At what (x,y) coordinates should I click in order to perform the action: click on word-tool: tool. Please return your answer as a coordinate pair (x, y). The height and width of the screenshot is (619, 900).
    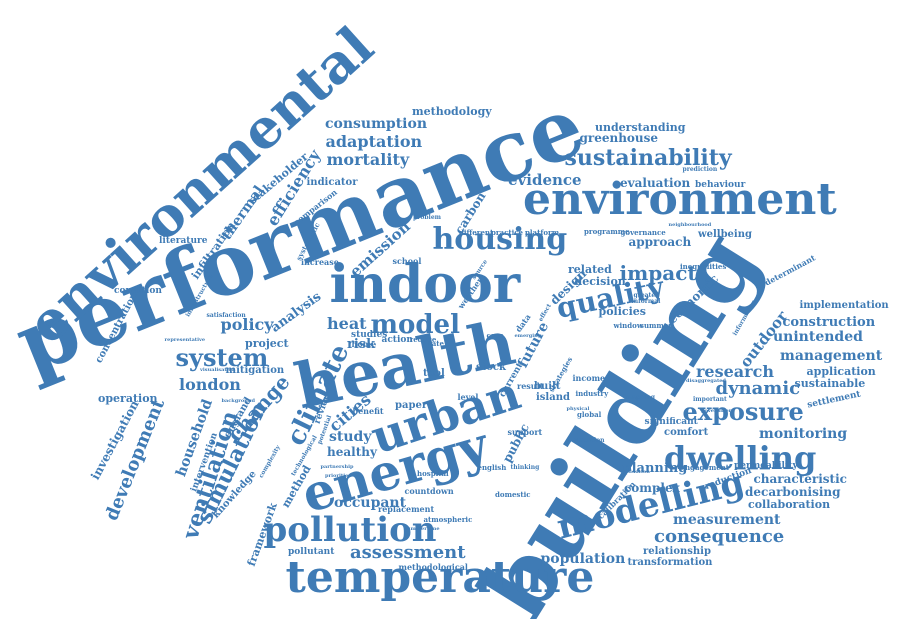
    Looking at the image, I should click on (434, 373).